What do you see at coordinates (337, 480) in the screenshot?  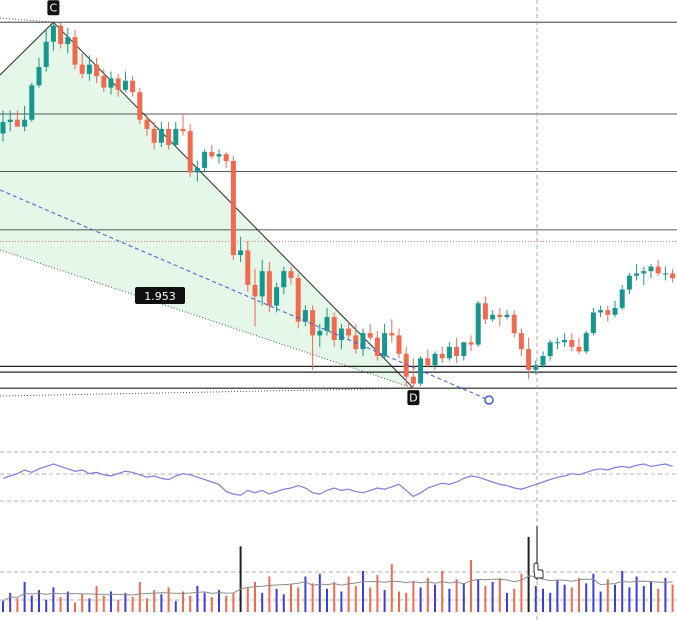 I see `oscillator-line` at bounding box center [337, 480].